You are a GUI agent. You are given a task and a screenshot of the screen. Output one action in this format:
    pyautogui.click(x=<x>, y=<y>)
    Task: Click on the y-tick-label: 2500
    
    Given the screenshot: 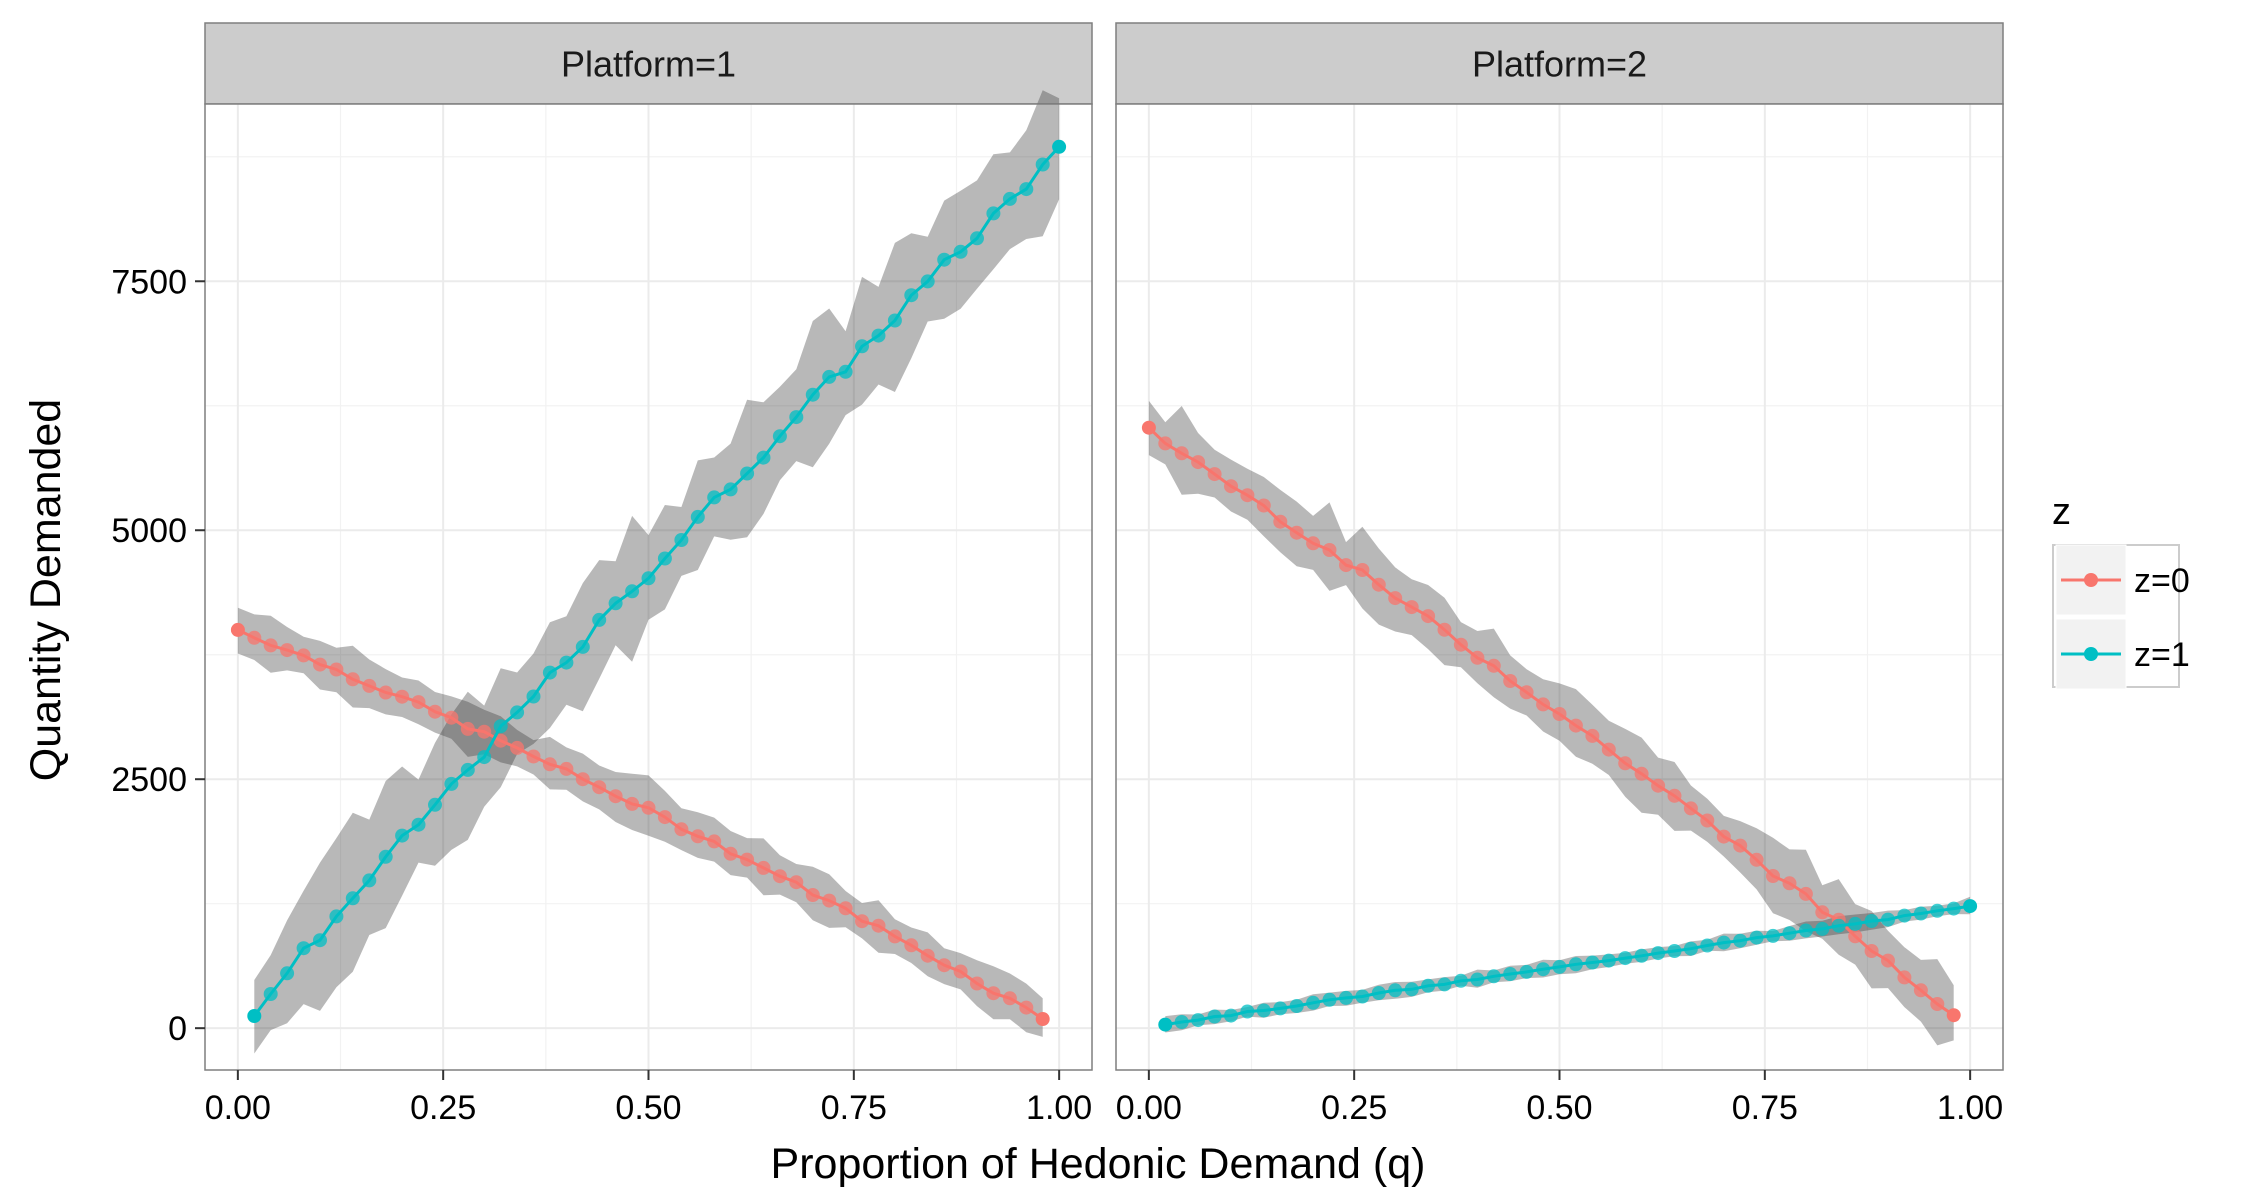 What is the action you would take?
    pyautogui.click(x=149, y=780)
    